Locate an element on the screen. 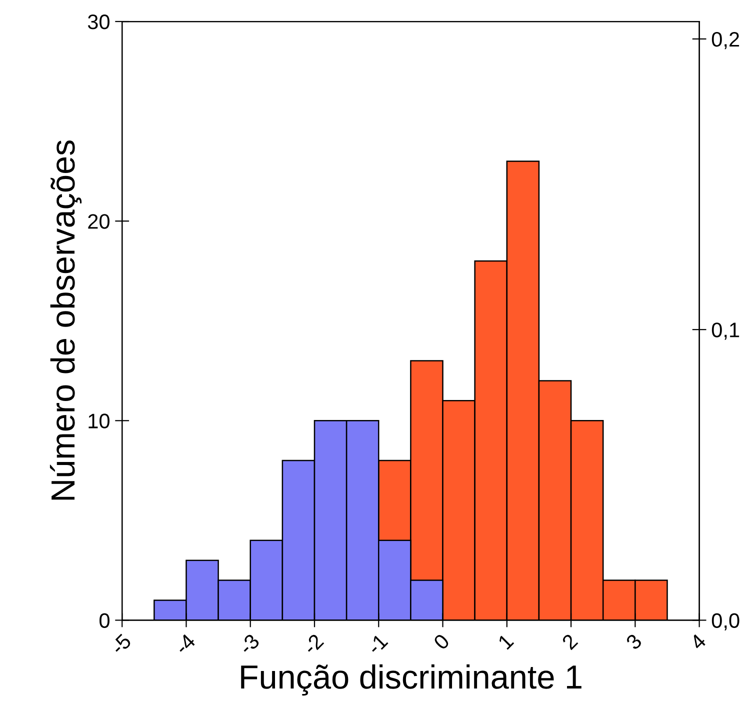  x-tick-label: 2 is located at coordinates (569, 641).